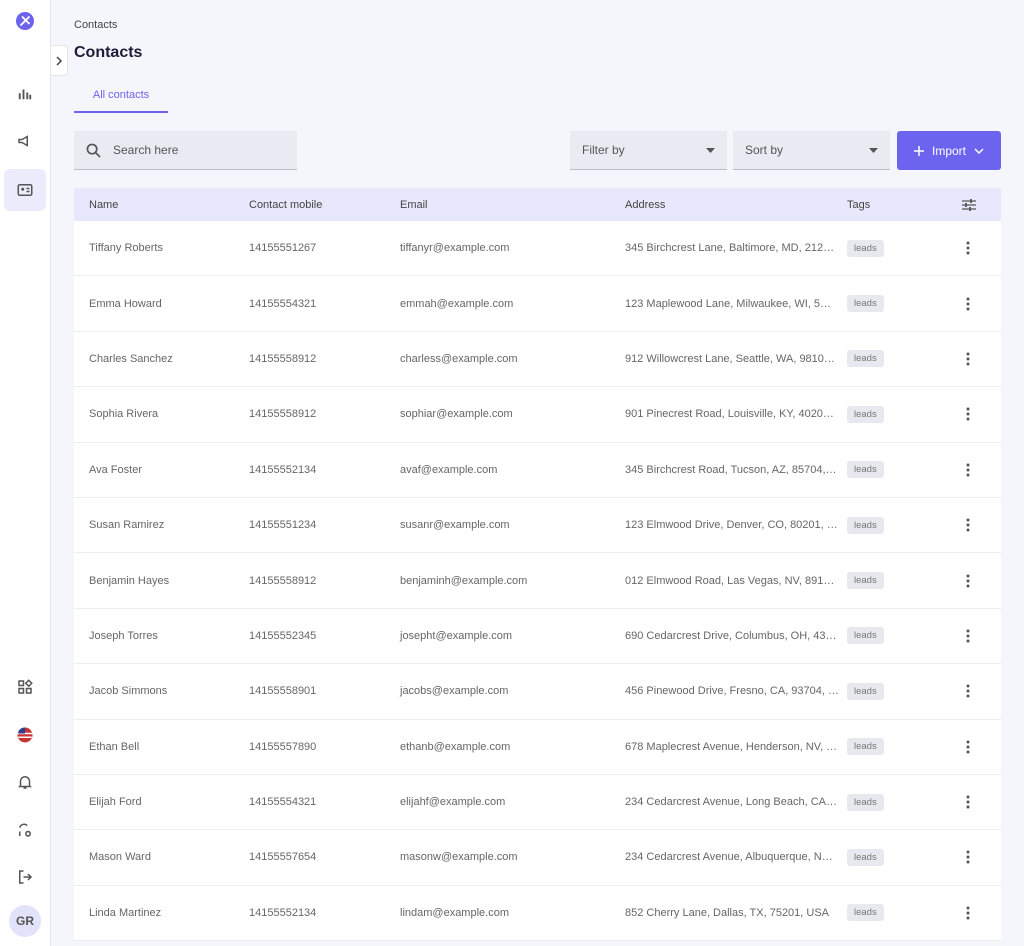 This screenshot has height=946, width=1024. What do you see at coordinates (115, 469) in the screenshot?
I see `cell-name: Ava Foster` at bounding box center [115, 469].